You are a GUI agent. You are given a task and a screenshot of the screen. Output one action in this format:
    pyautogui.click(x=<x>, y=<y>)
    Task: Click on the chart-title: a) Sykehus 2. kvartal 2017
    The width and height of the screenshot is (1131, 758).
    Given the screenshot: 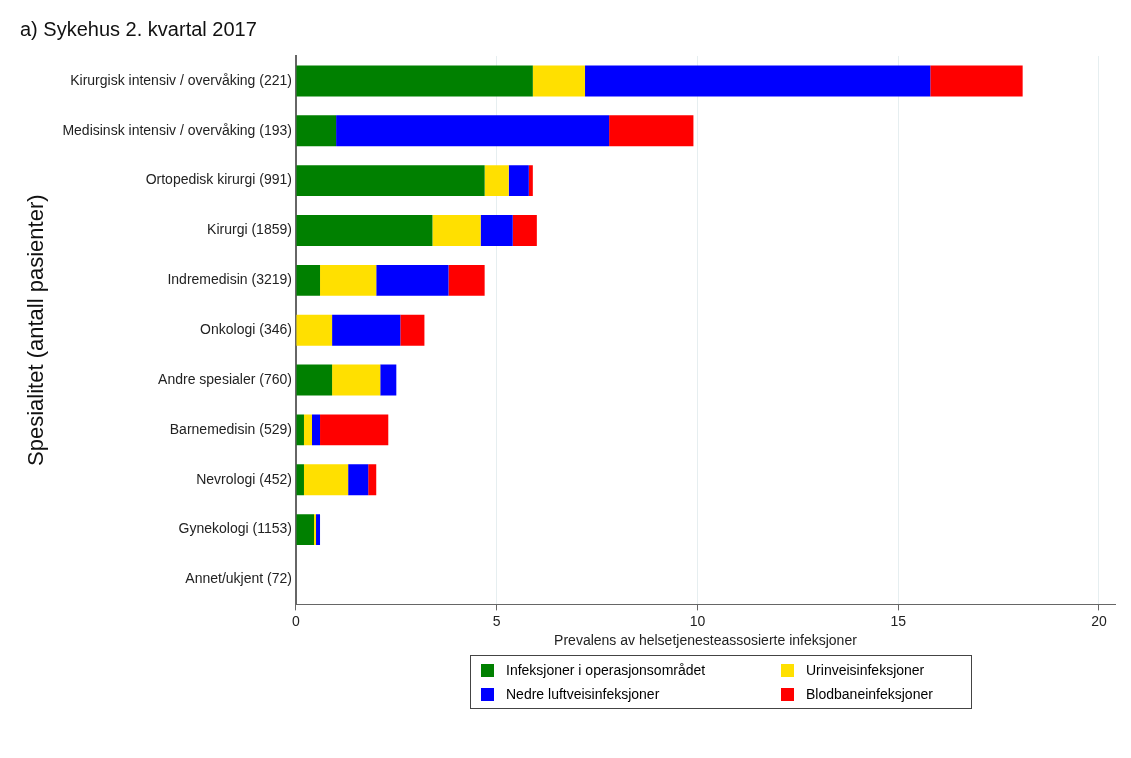 What is the action you would take?
    pyautogui.click(x=138, y=28)
    